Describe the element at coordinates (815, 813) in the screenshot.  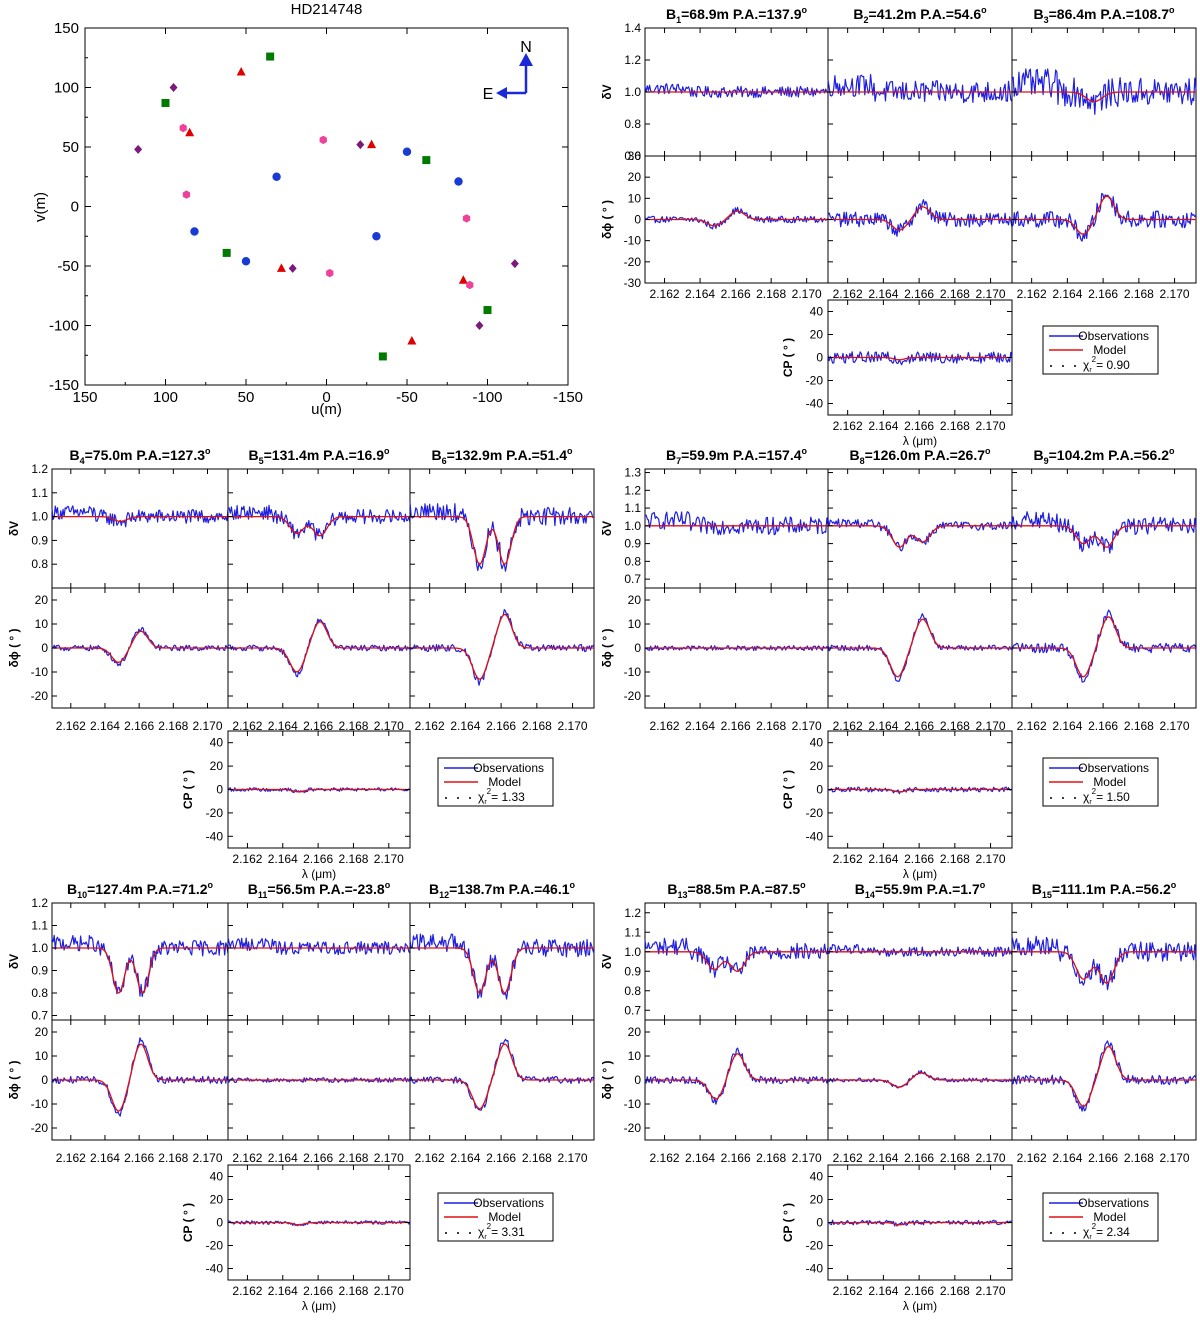
I see `cp-y-tick-label: -20` at that location.